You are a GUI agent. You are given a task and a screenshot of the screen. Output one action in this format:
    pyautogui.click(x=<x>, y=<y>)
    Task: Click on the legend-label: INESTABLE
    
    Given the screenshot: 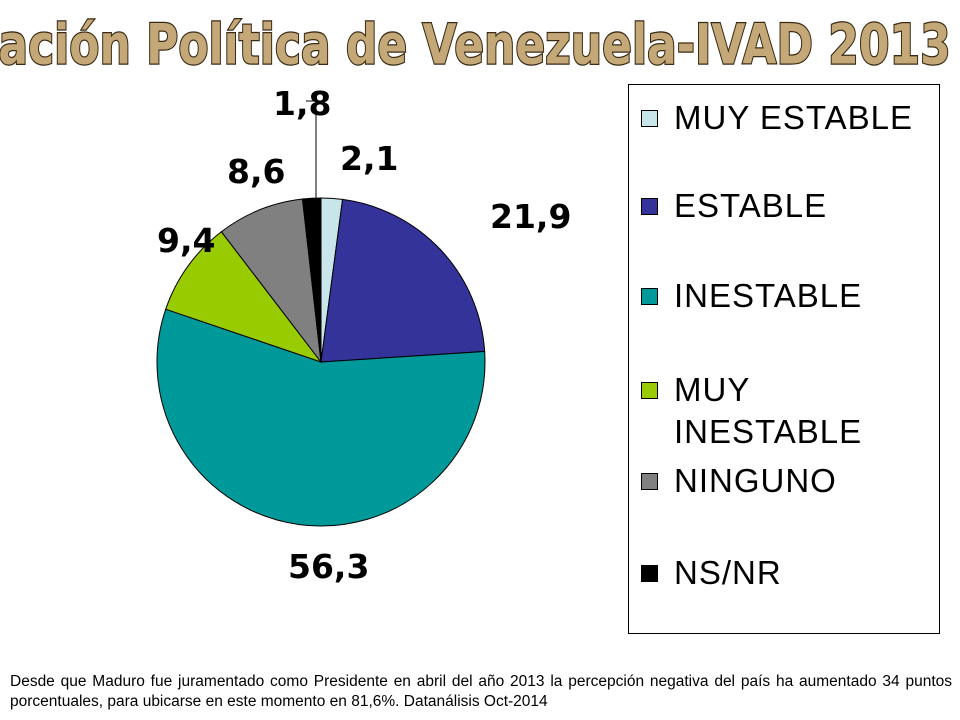 What is the action you would take?
    pyautogui.click(x=768, y=295)
    